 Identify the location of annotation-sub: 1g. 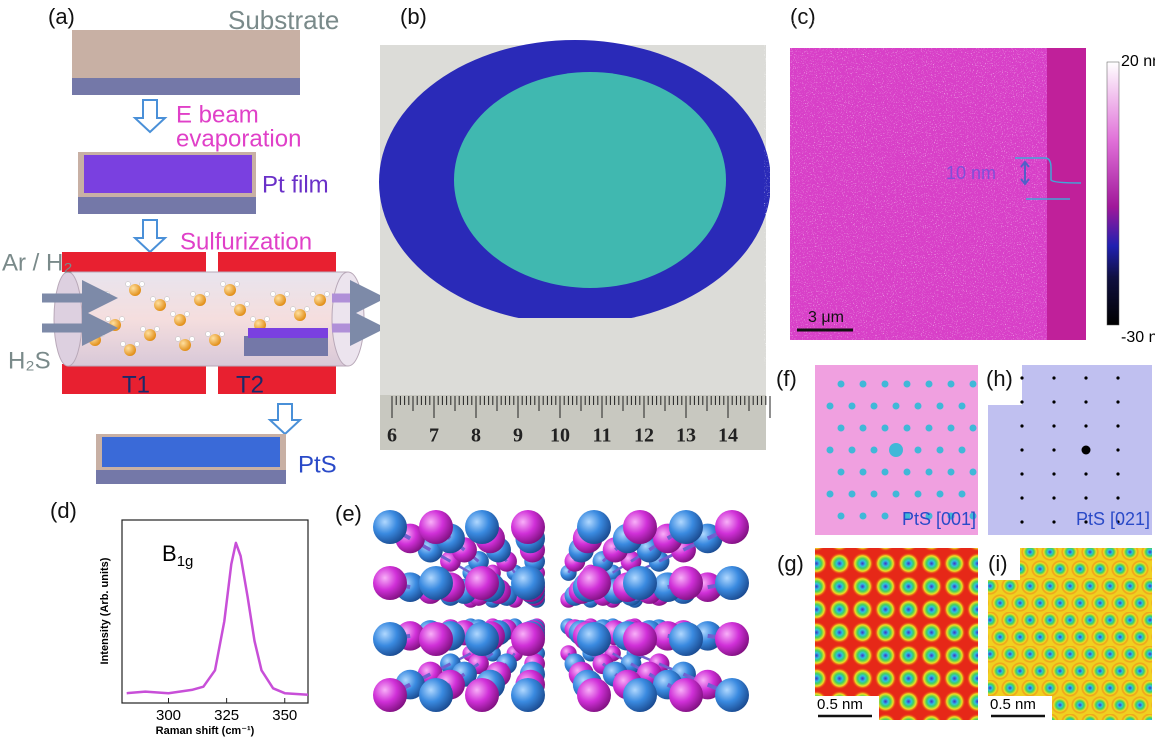
(185, 561).